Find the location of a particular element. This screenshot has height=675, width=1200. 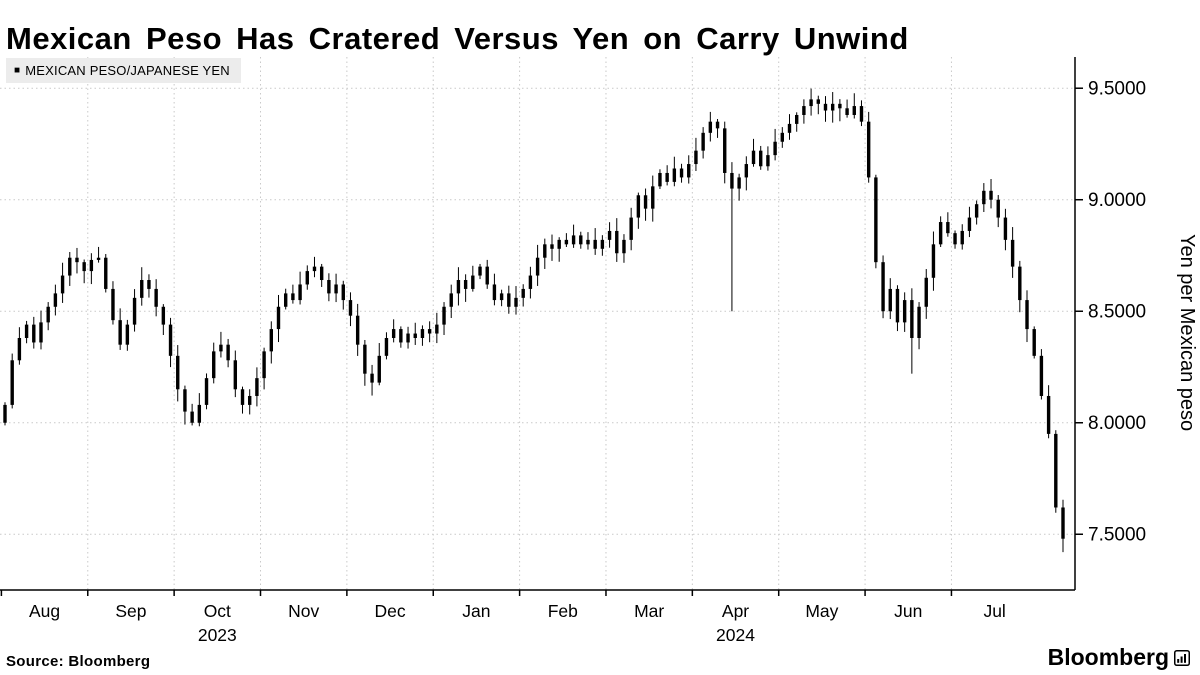

y-tick-label: 7.5000 is located at coordinates (1117, 535).